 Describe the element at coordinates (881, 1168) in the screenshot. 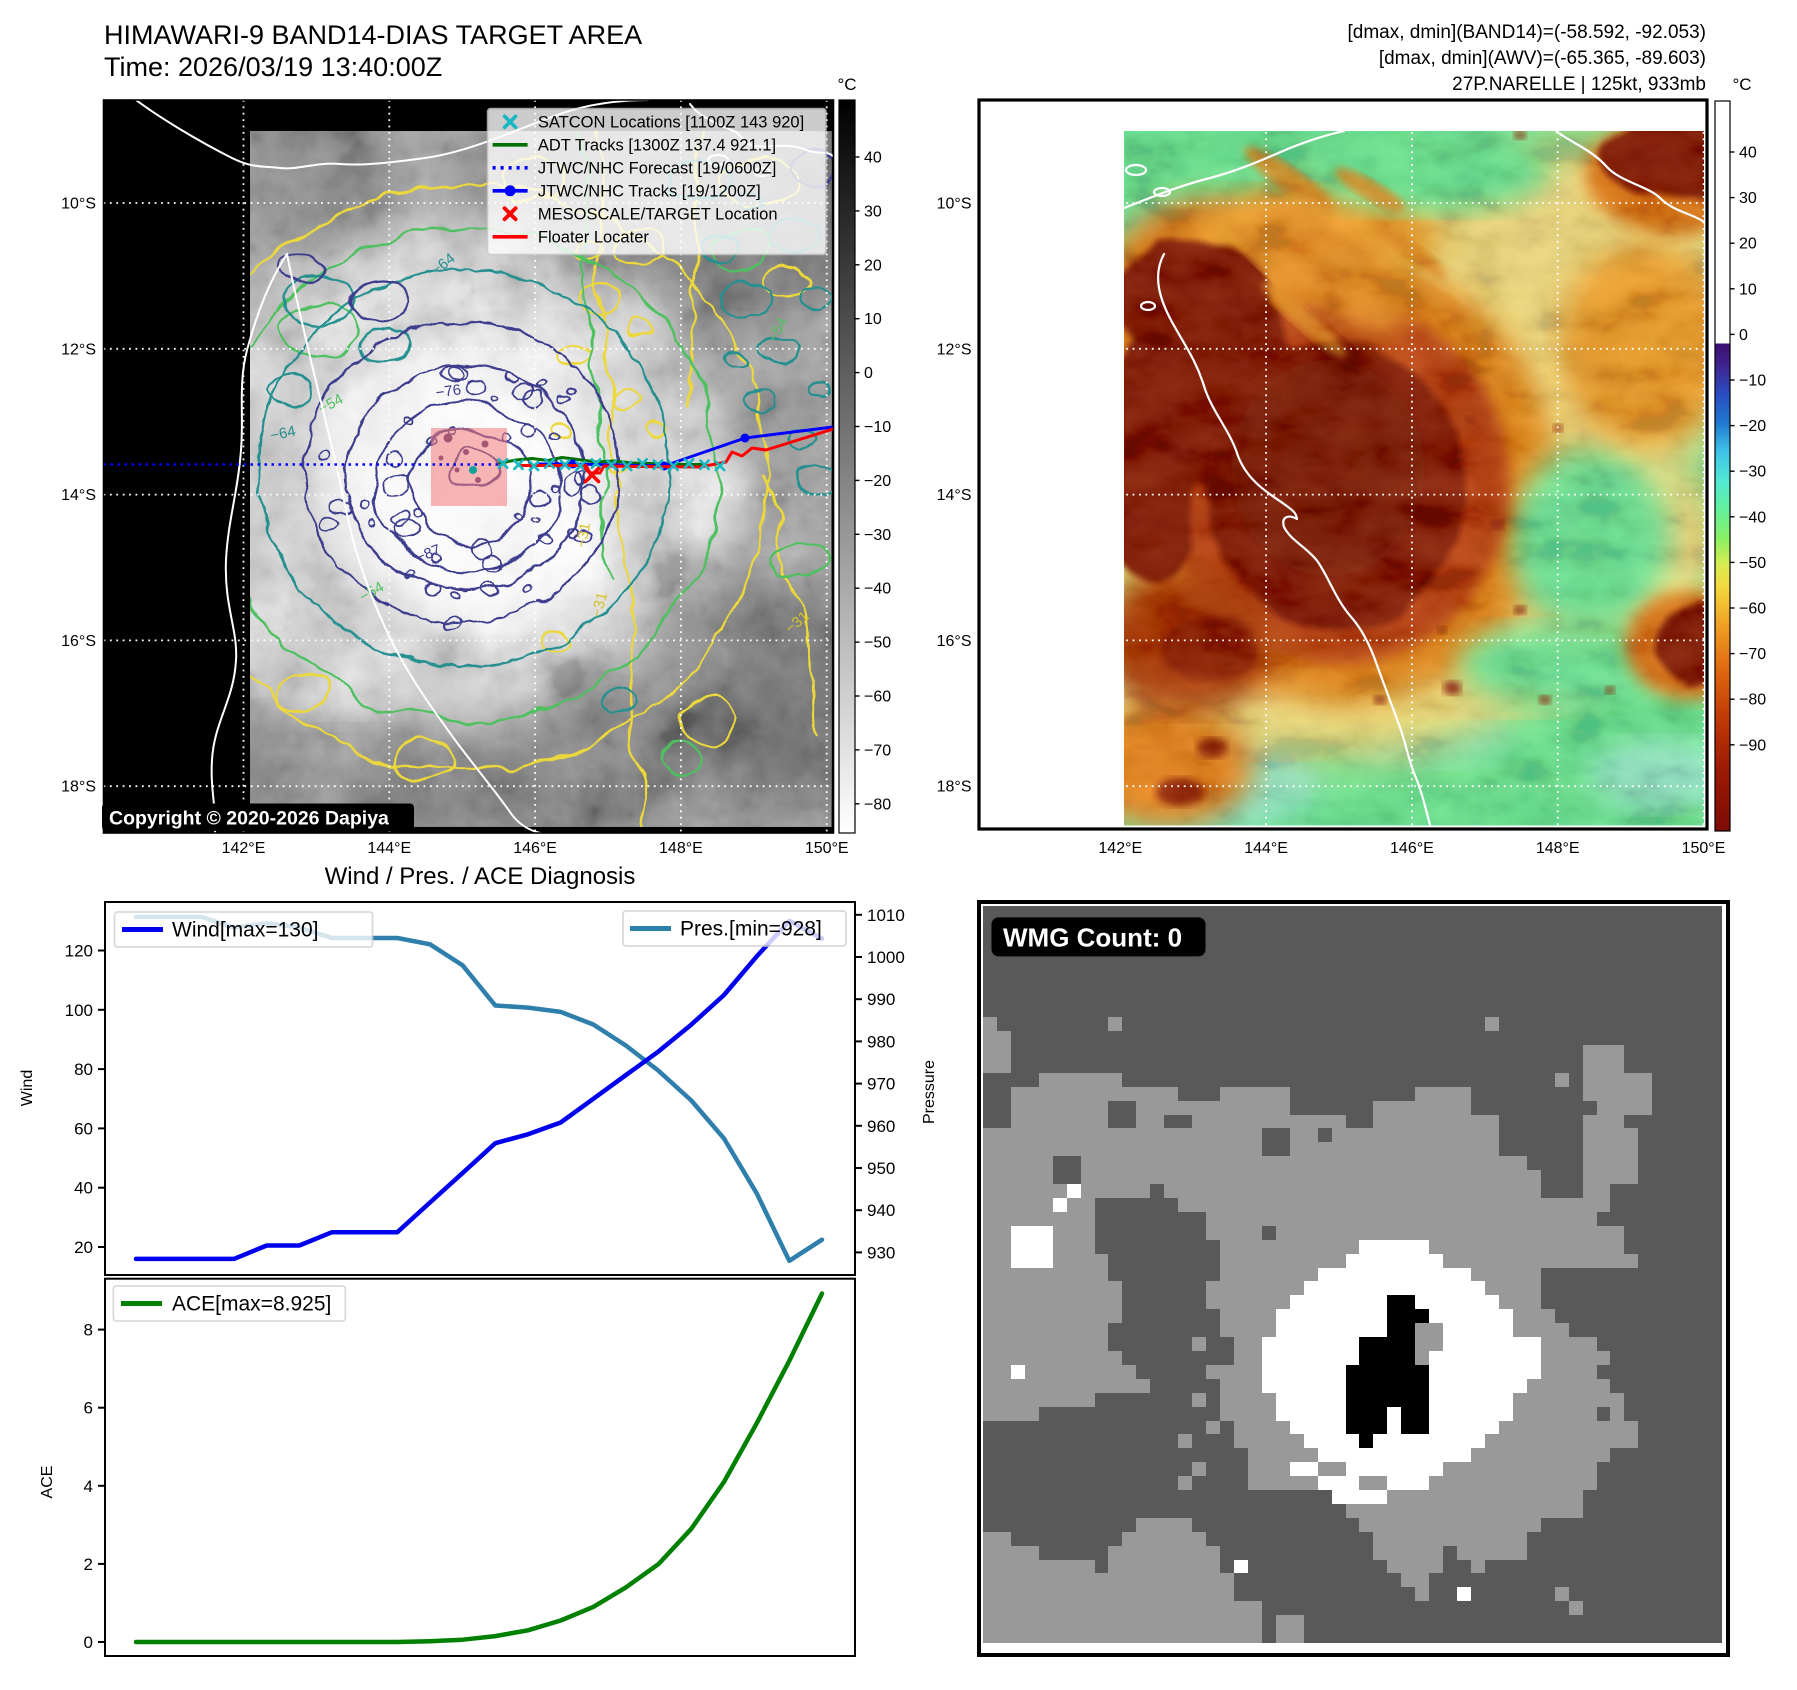

I see `svg-text: 950` at that location.